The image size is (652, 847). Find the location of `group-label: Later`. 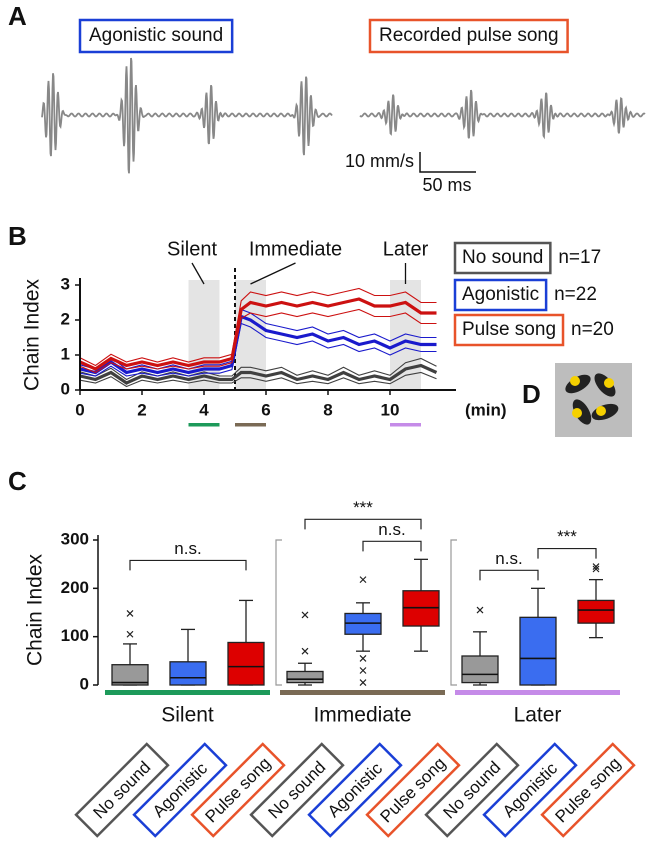

group-label: Later is located at coordinates (538, 715).